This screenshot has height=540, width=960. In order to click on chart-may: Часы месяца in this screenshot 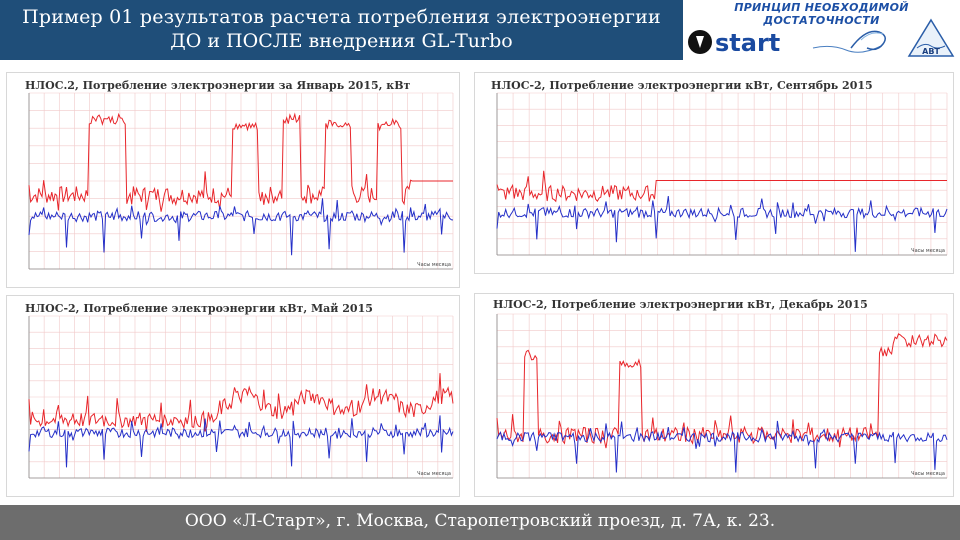, I will do `click(241, 397)`.